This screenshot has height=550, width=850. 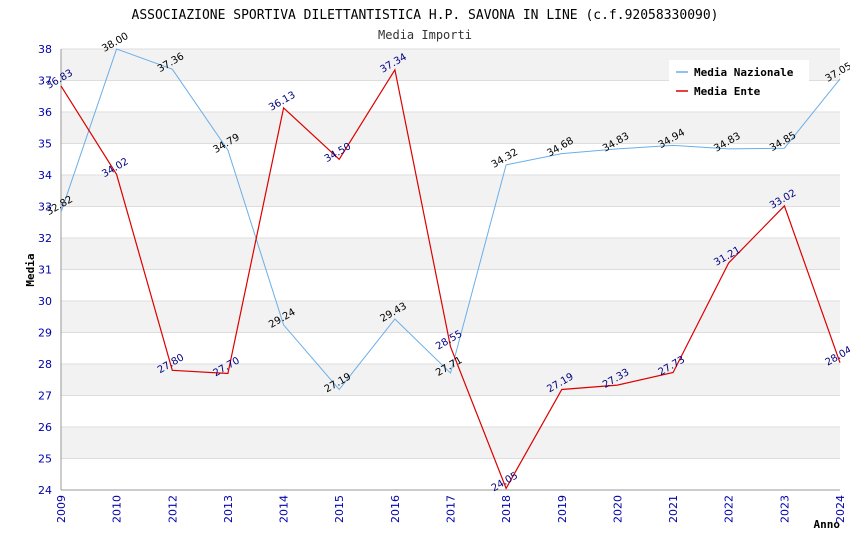 I want to click on x-tick-label: 2020, so click(x=617, y=509).